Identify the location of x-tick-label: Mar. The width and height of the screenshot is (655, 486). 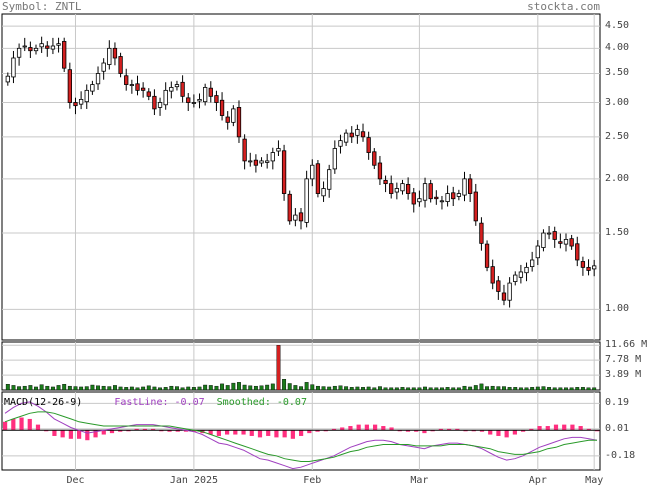
(419, 480).